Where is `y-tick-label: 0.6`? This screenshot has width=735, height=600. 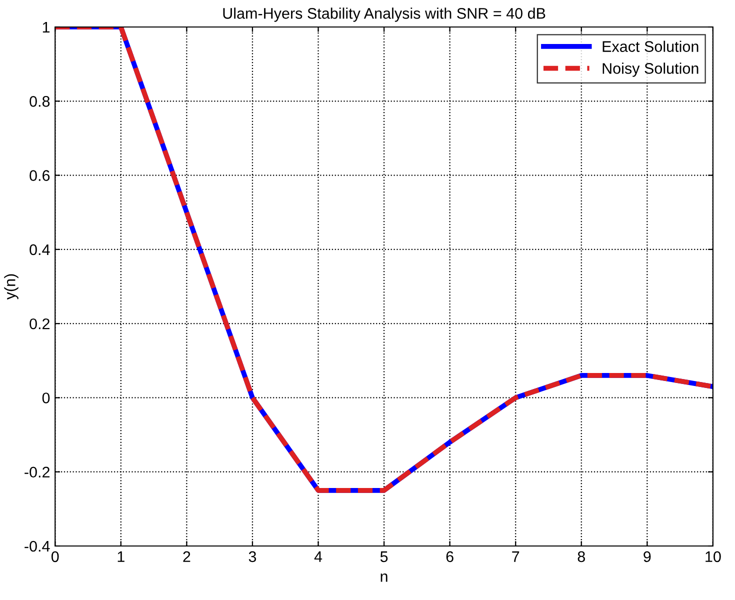
y-tick-label: 0.6 is located at coordinates (40, 175).